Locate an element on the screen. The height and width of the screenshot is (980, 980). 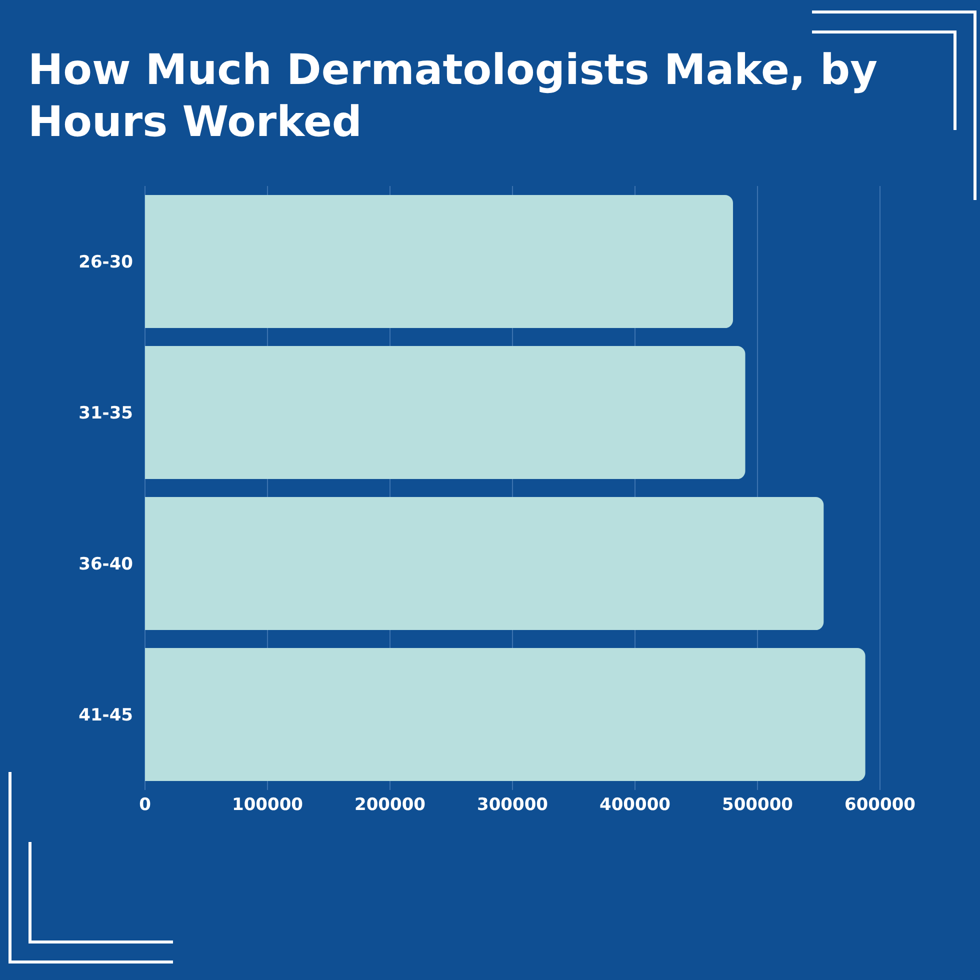
x-tick-label: 600000 is located at coordinates (880, 805).